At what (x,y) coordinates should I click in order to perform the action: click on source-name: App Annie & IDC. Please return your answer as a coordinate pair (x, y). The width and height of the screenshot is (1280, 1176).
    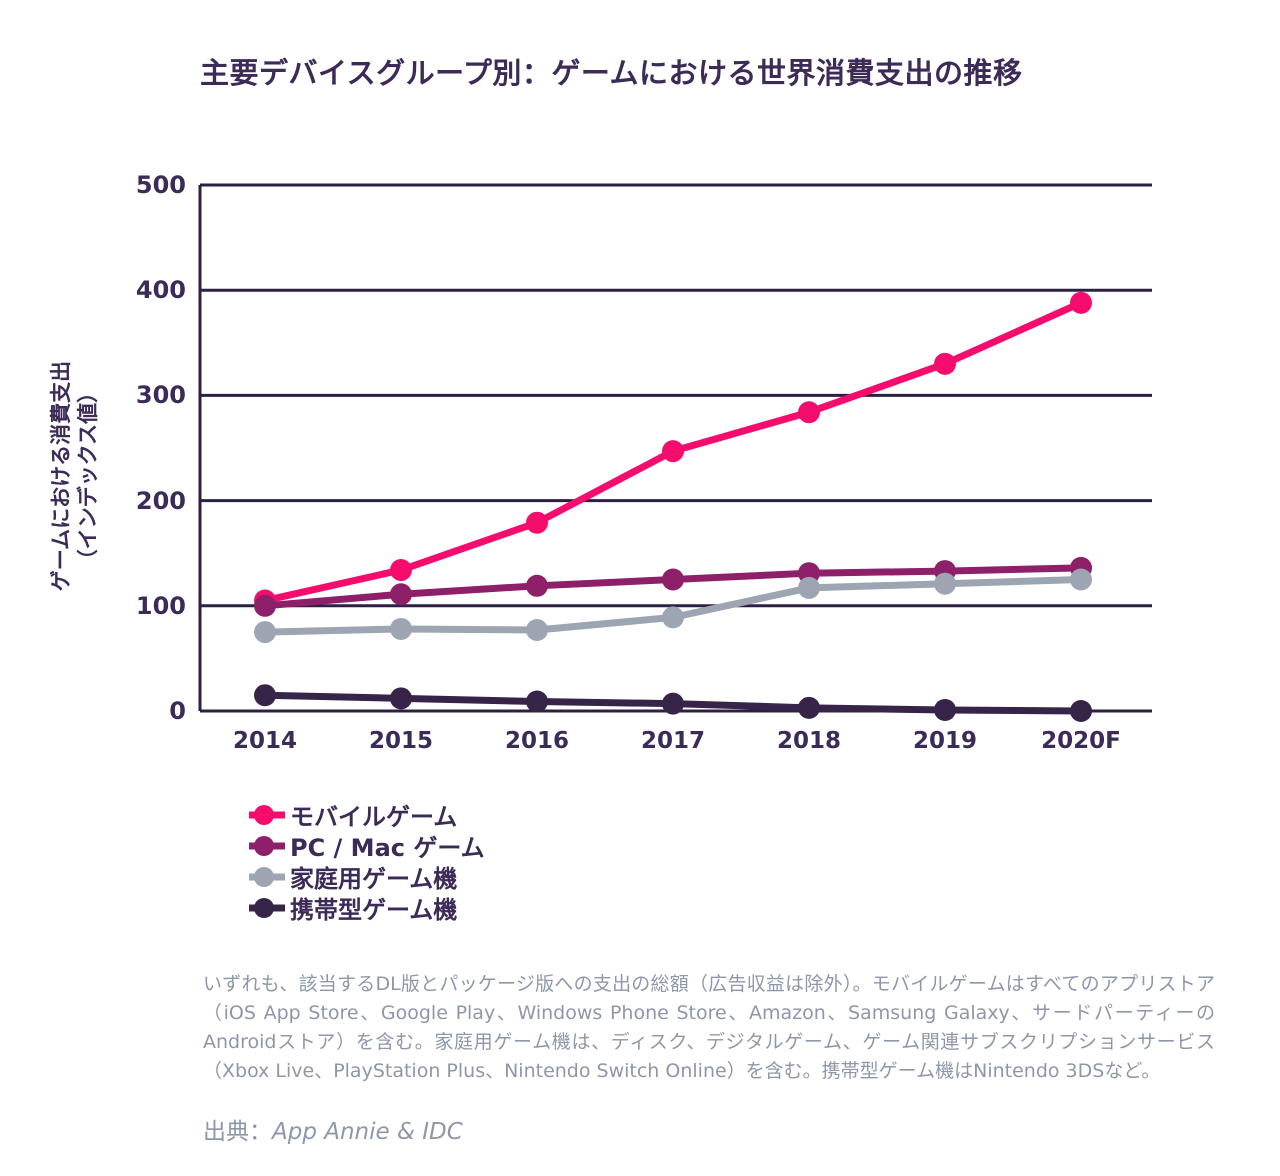
    Looking at the image, I should click on (367, 1132).